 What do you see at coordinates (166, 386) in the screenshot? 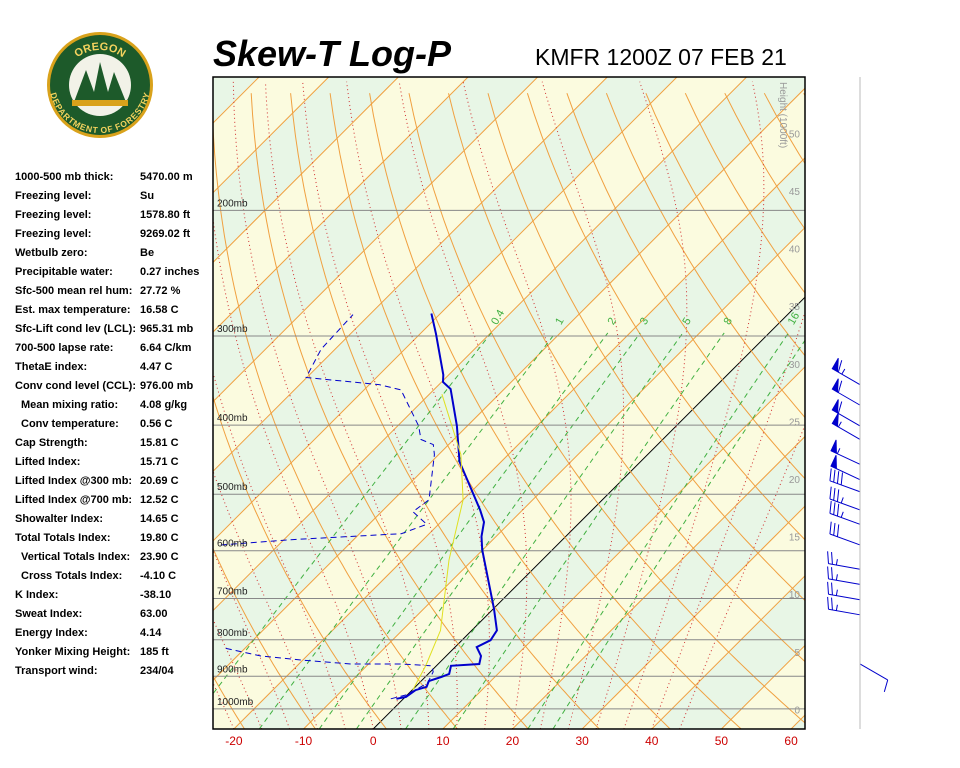
I see `stat-value: 976.00 mb` at bounding box center [166, 386].